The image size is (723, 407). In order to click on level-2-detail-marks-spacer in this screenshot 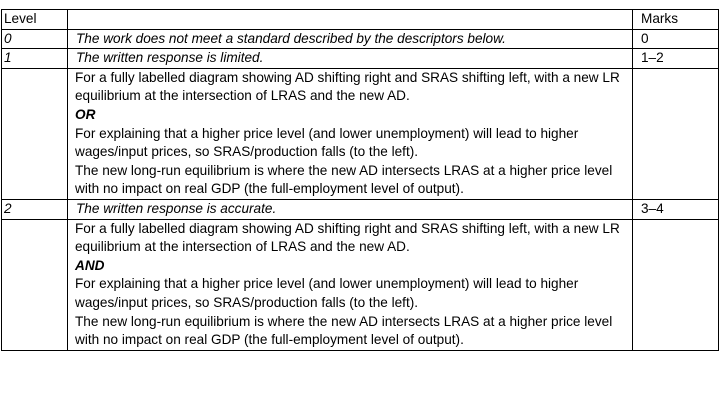, I will do `click(675, 284)`.